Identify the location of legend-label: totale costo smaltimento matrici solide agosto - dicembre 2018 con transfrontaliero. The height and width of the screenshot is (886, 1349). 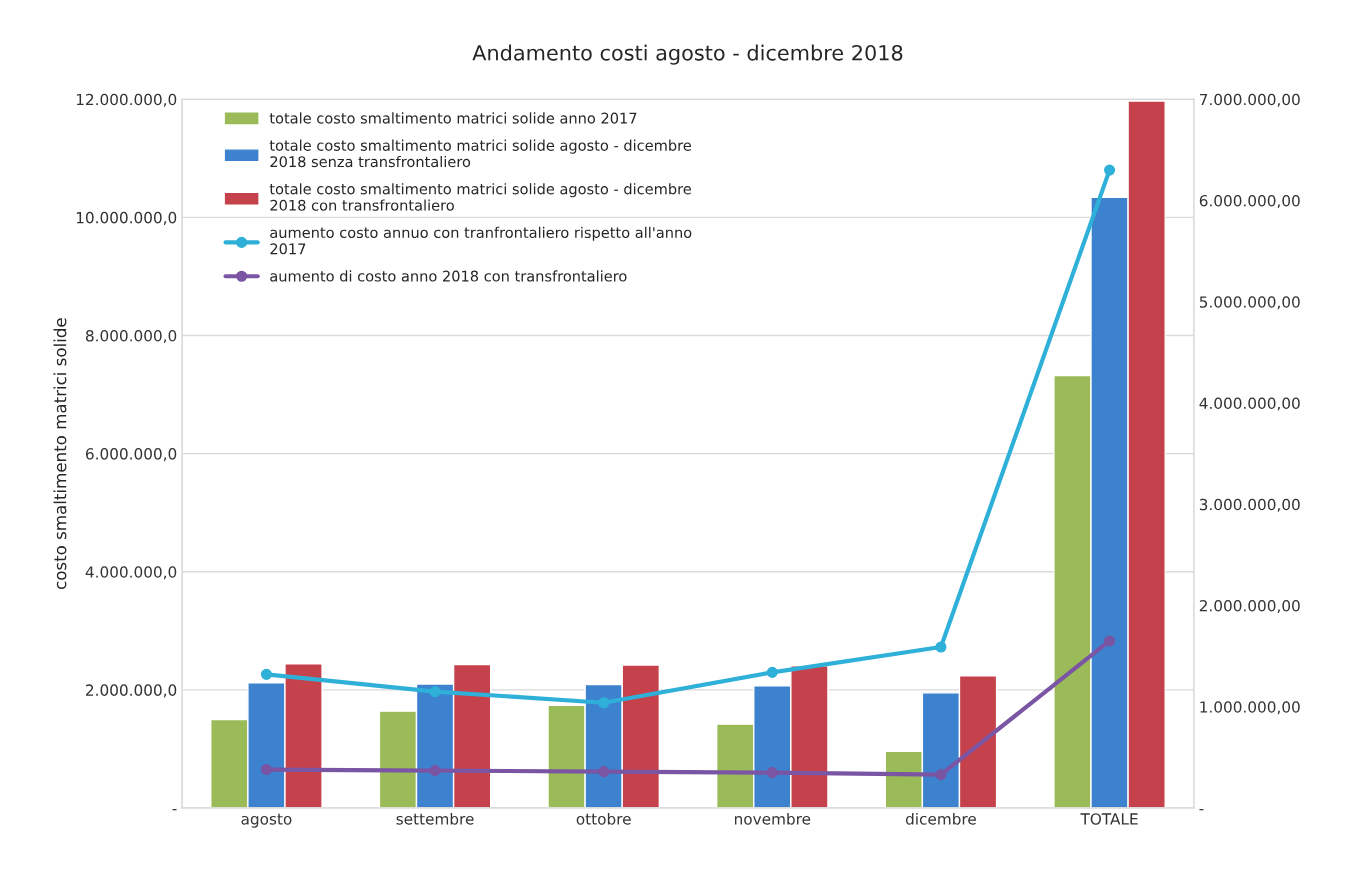
(480, 197).